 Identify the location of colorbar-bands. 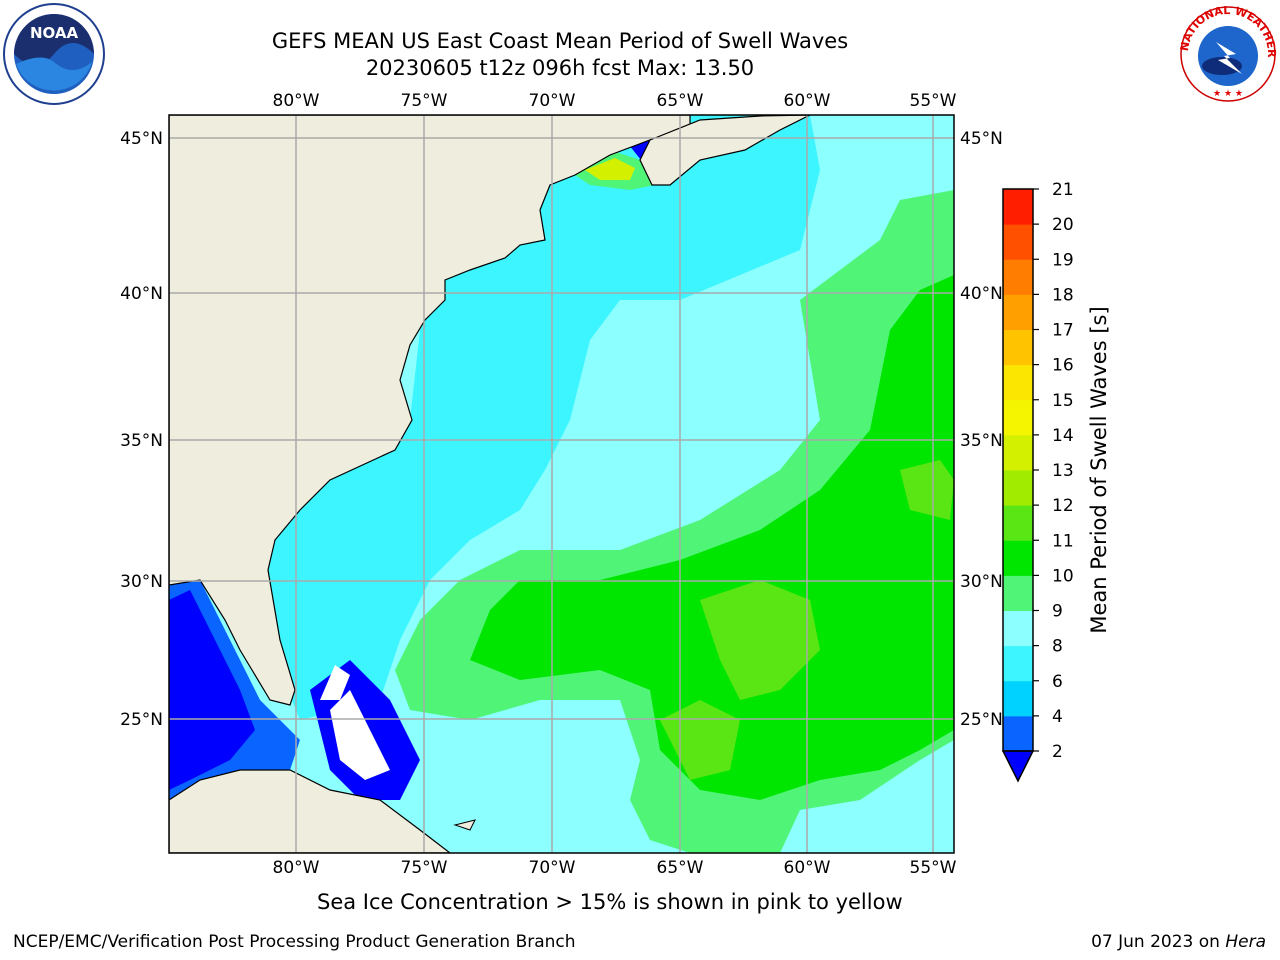
(1018, 470).